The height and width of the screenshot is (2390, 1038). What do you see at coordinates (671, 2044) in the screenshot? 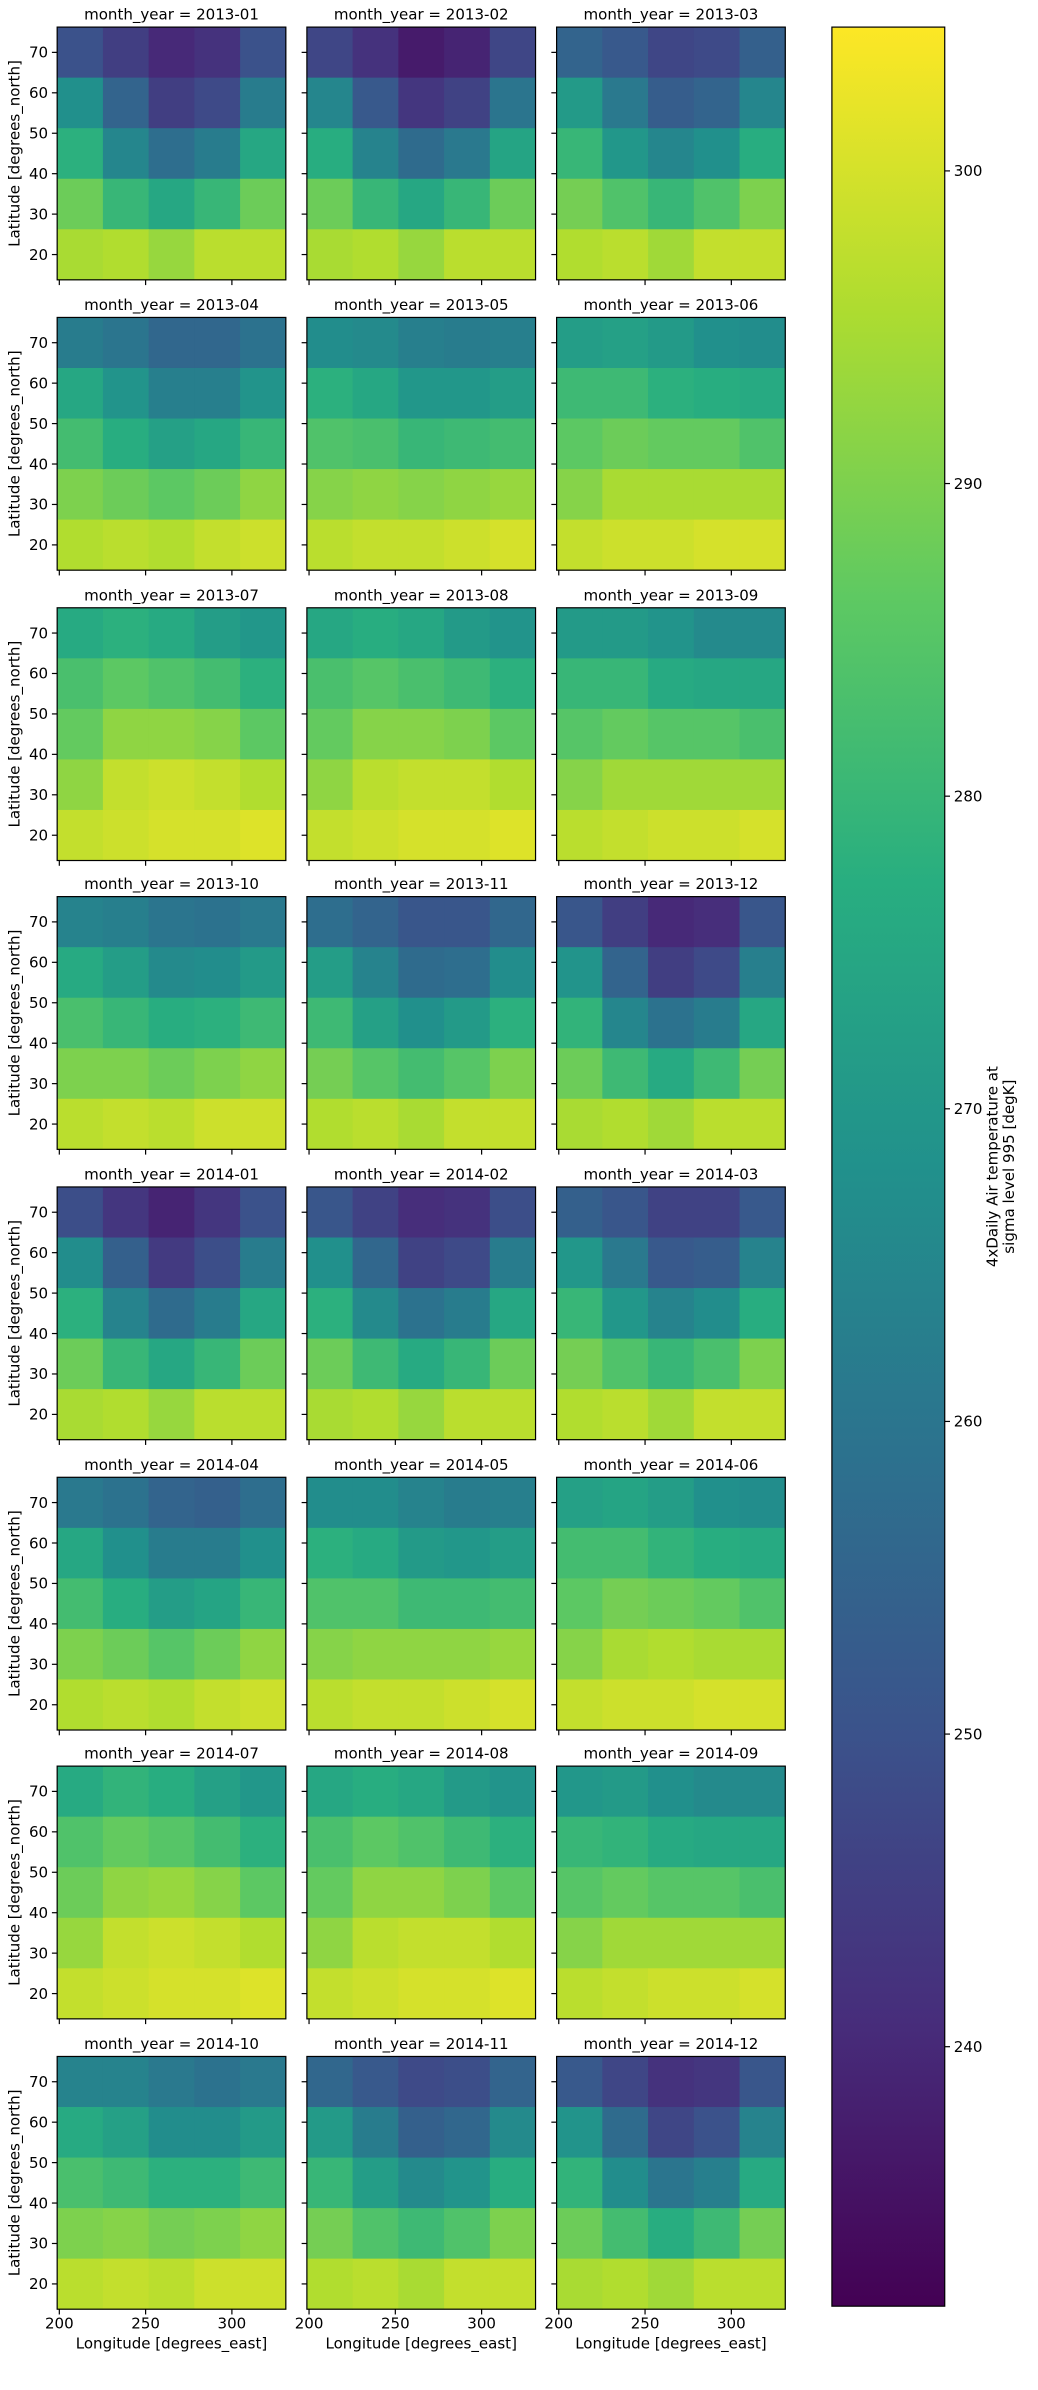
I see `panel-title: month_year = 2014-12` at bounding box center [671, 2044].